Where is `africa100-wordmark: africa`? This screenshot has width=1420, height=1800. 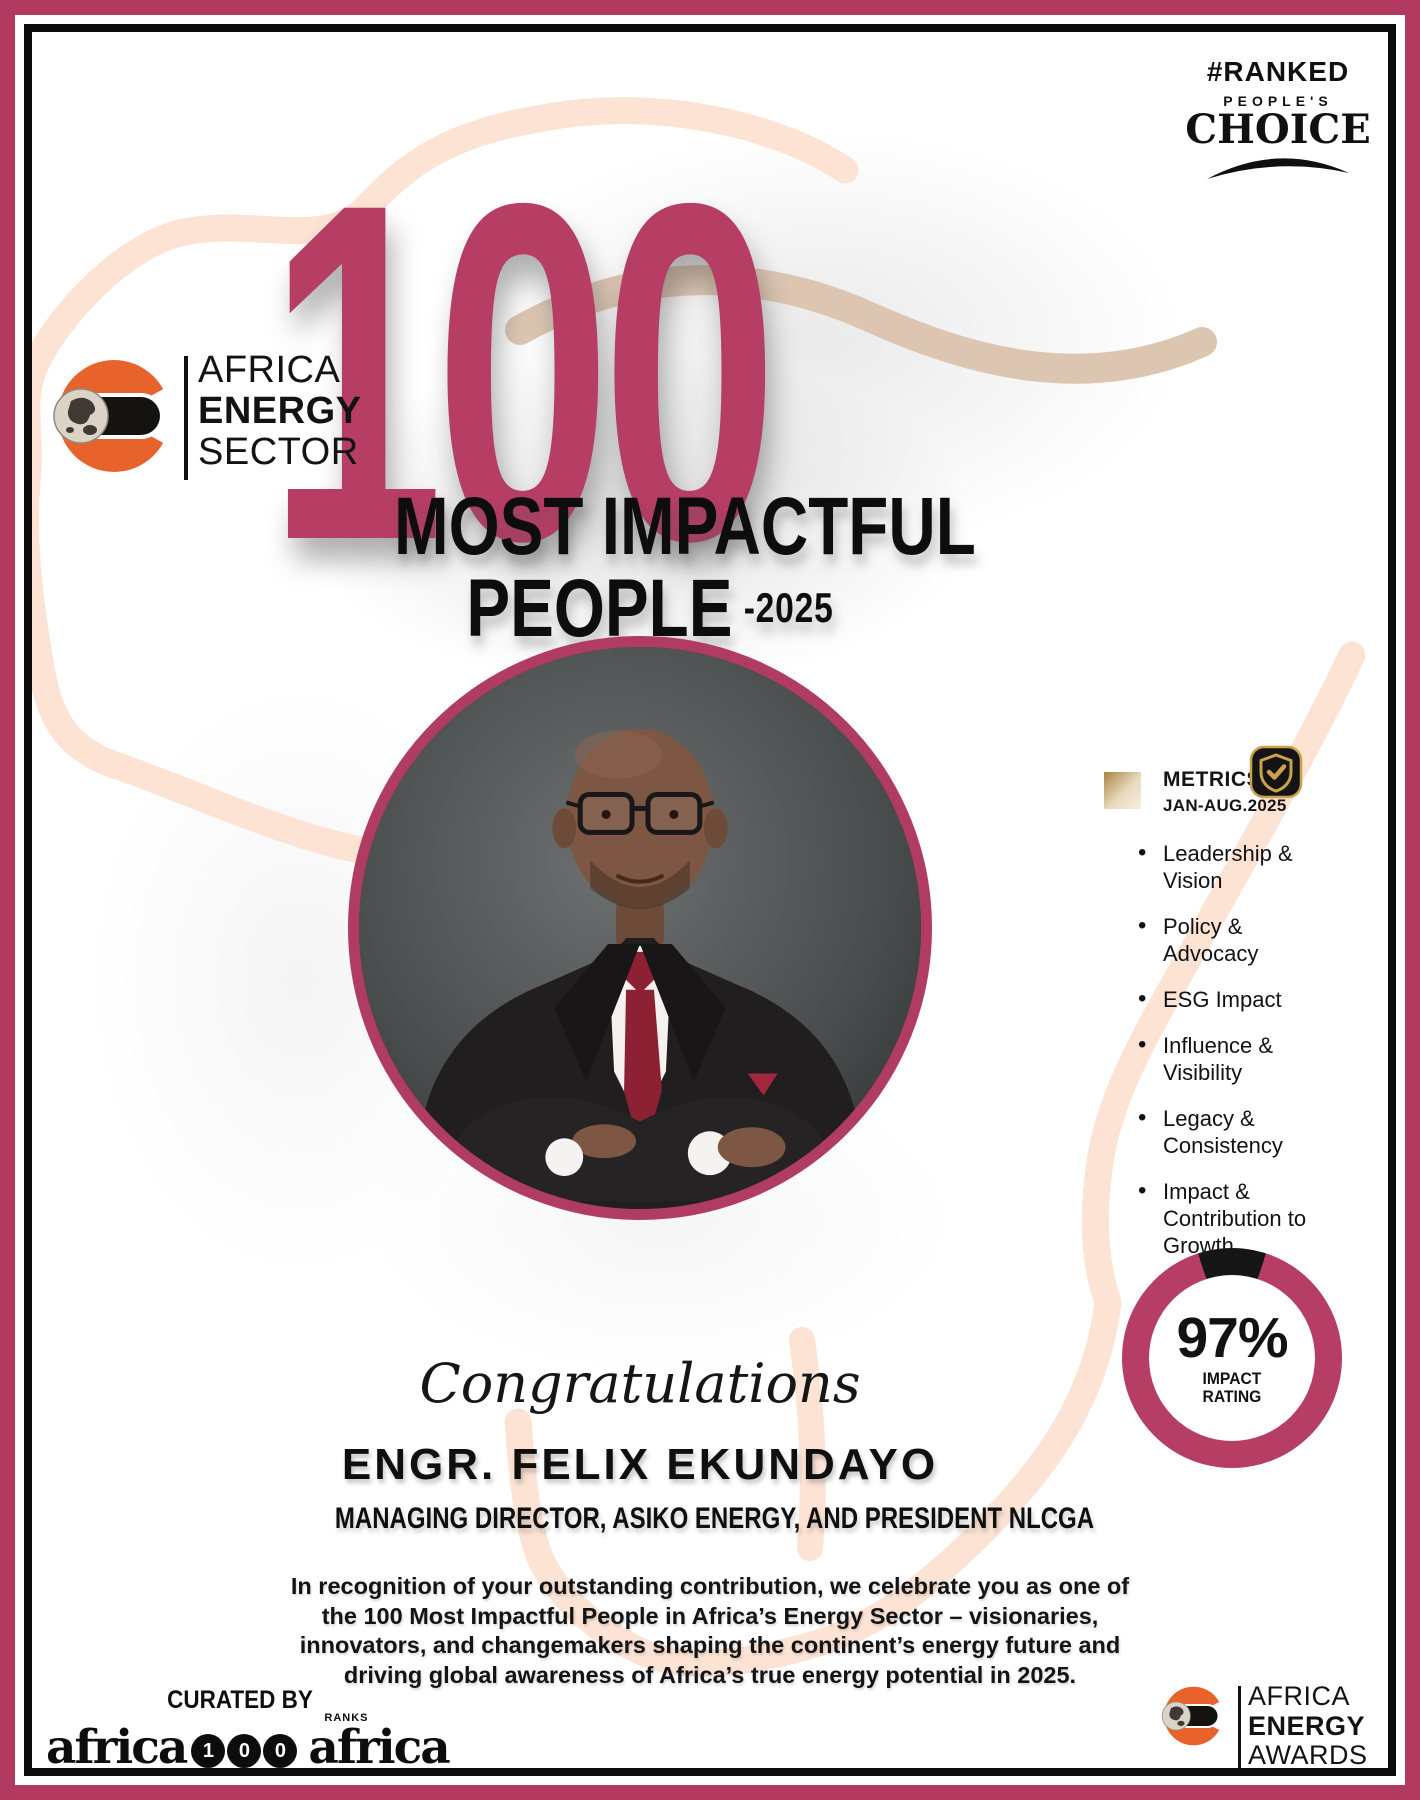 africa100-wordmark: africa is located at coordinates (117, 1747).